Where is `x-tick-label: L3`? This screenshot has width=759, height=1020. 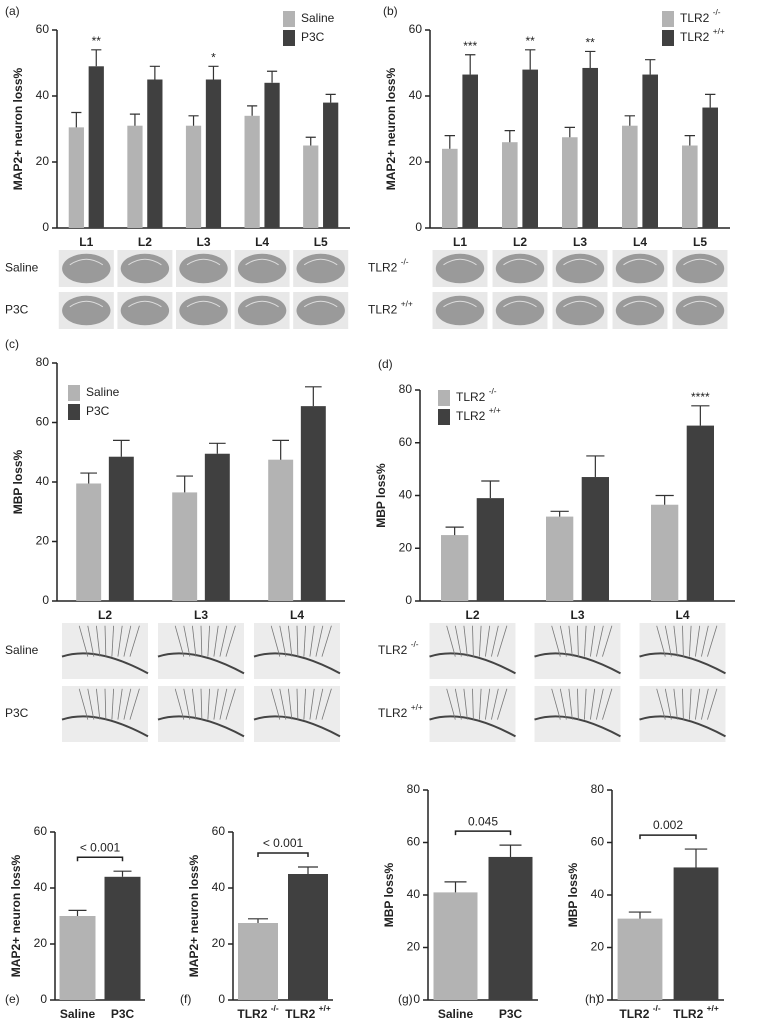
x-tick-label: L3 is located at coordinates (580, 242).